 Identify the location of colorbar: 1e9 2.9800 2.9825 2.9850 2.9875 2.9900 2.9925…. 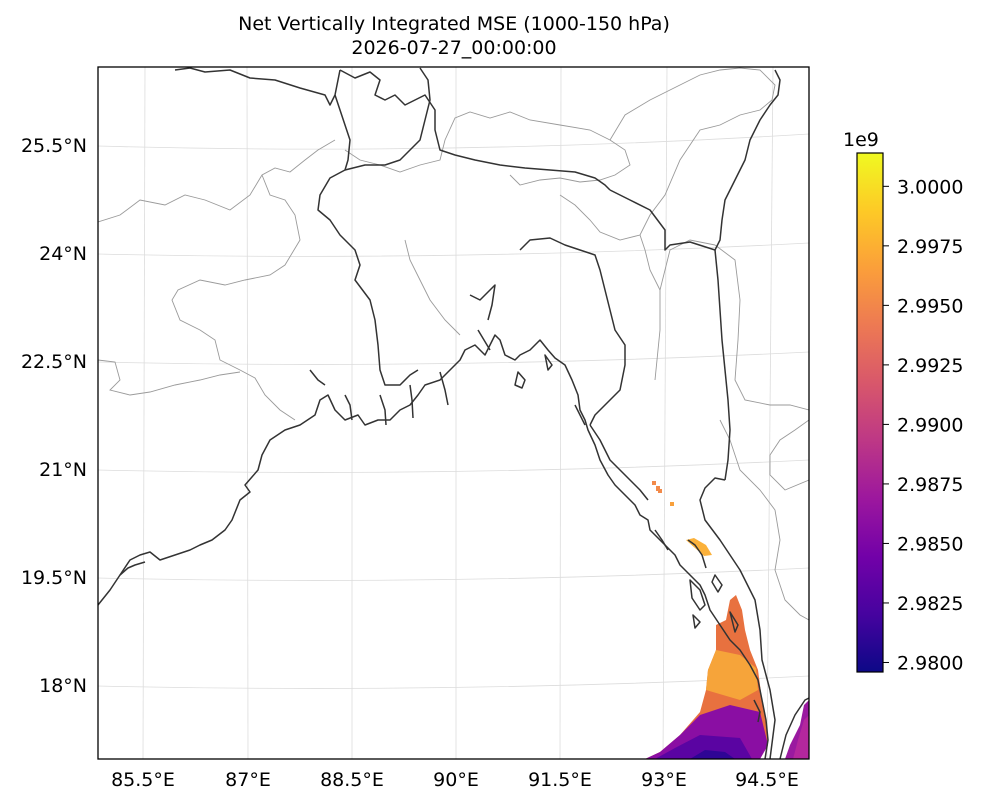
(903, 401).